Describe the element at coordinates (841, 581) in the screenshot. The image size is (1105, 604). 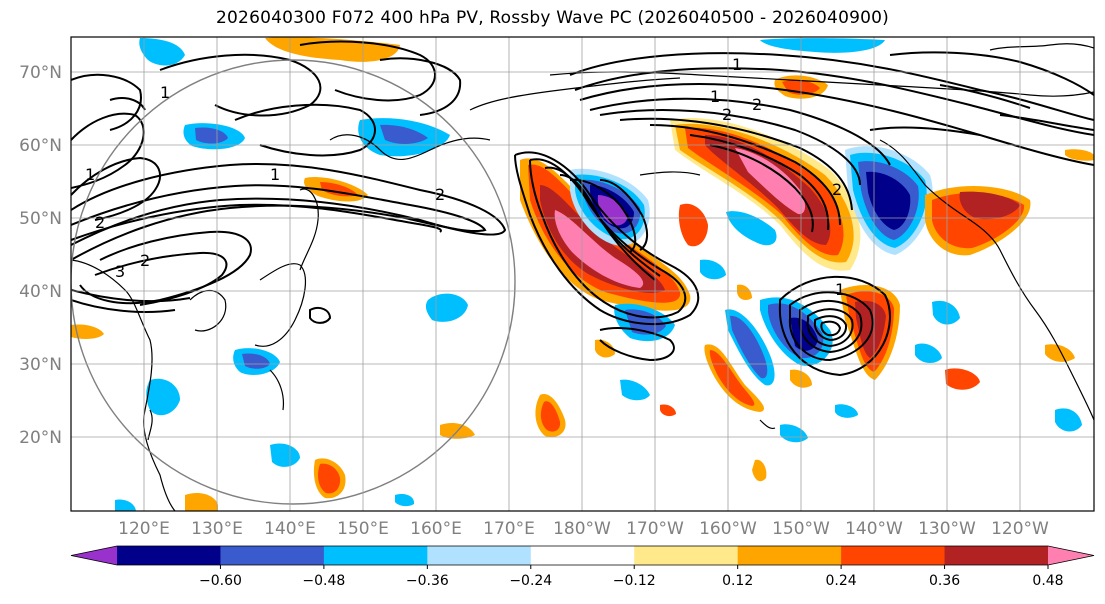
I see `colorbar-tick-label: 0.24` at that location.